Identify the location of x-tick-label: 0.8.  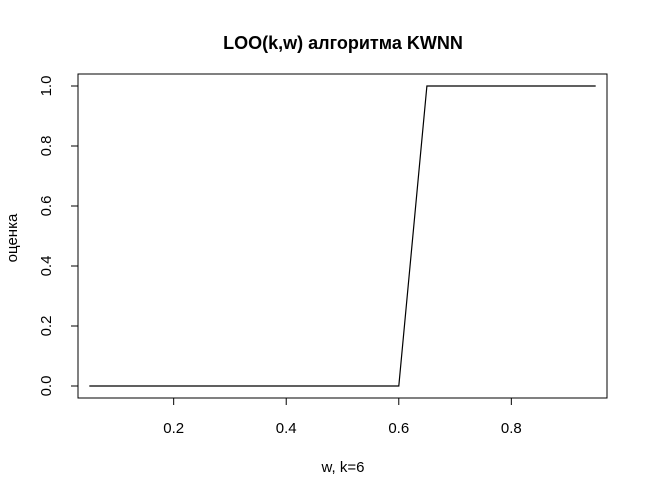
(511, 428).